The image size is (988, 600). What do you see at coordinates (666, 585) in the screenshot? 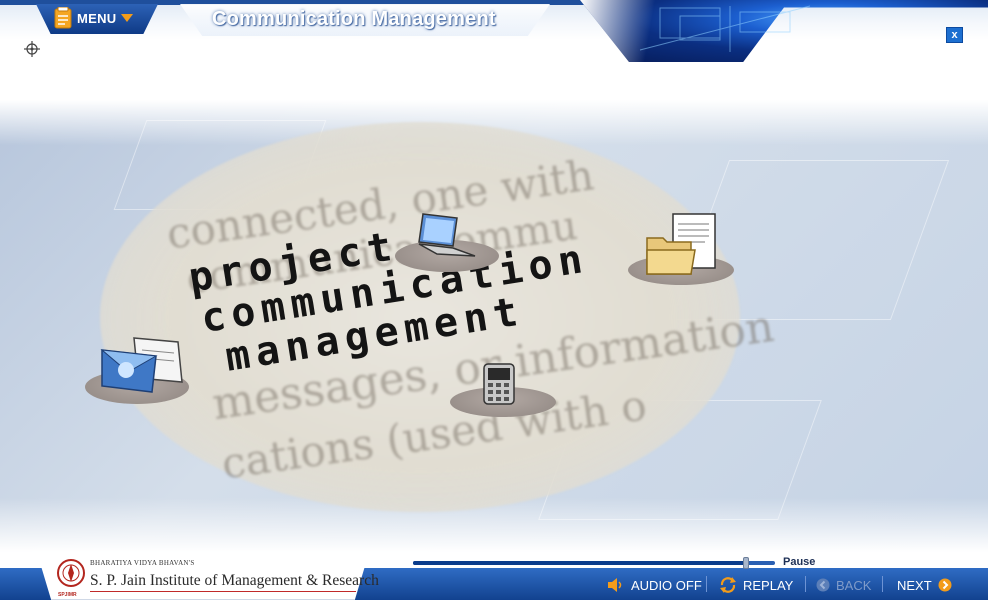
I see `audio-label: AUDIO OFF` at bounding box center [666, 585].